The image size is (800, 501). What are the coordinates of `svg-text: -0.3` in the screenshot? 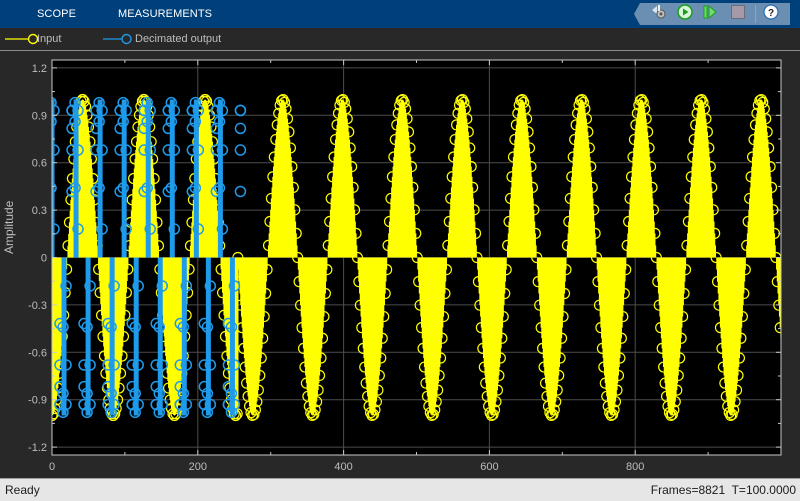 It's located at (37, 306).